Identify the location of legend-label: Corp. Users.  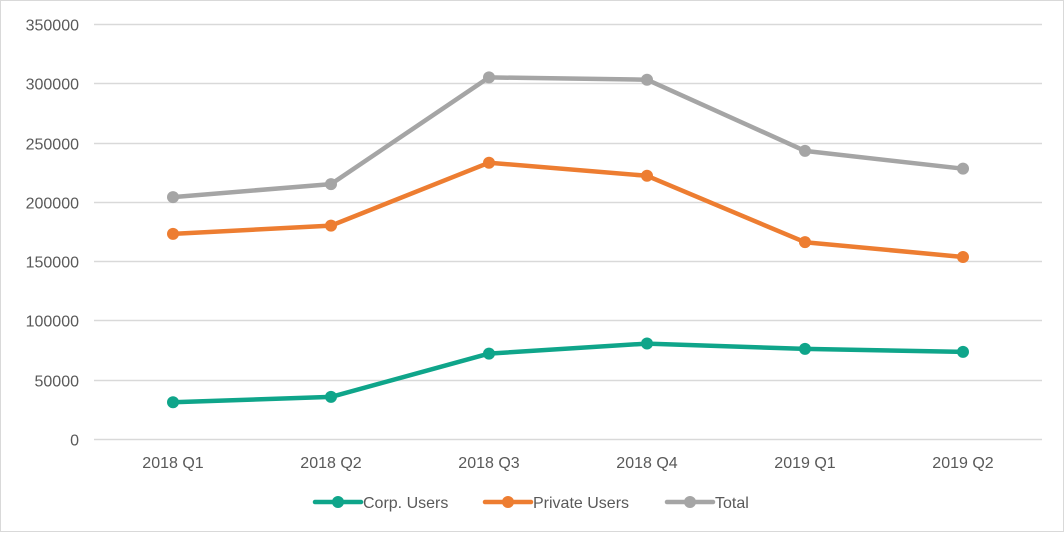
(405, 503).